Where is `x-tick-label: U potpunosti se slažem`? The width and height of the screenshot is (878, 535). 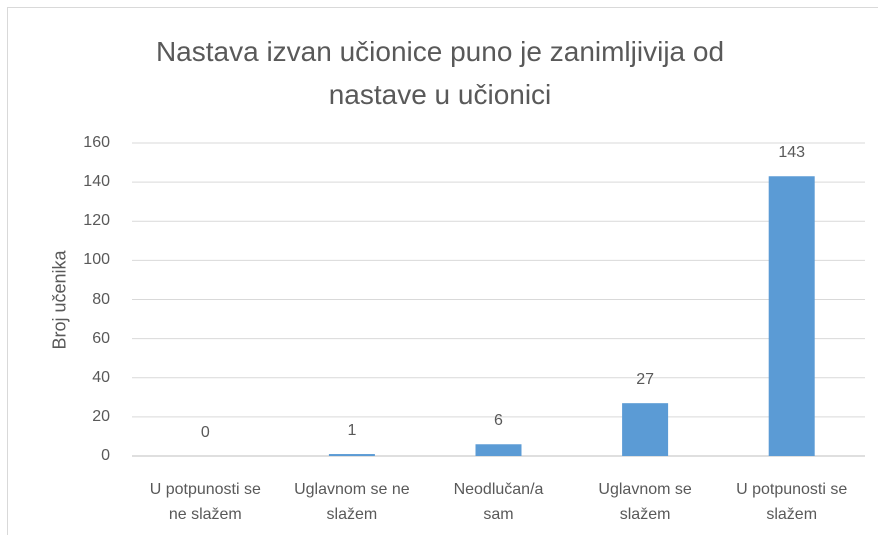
x-tick-label: U potpunosti se slažem is located at coordinates (792, 502).